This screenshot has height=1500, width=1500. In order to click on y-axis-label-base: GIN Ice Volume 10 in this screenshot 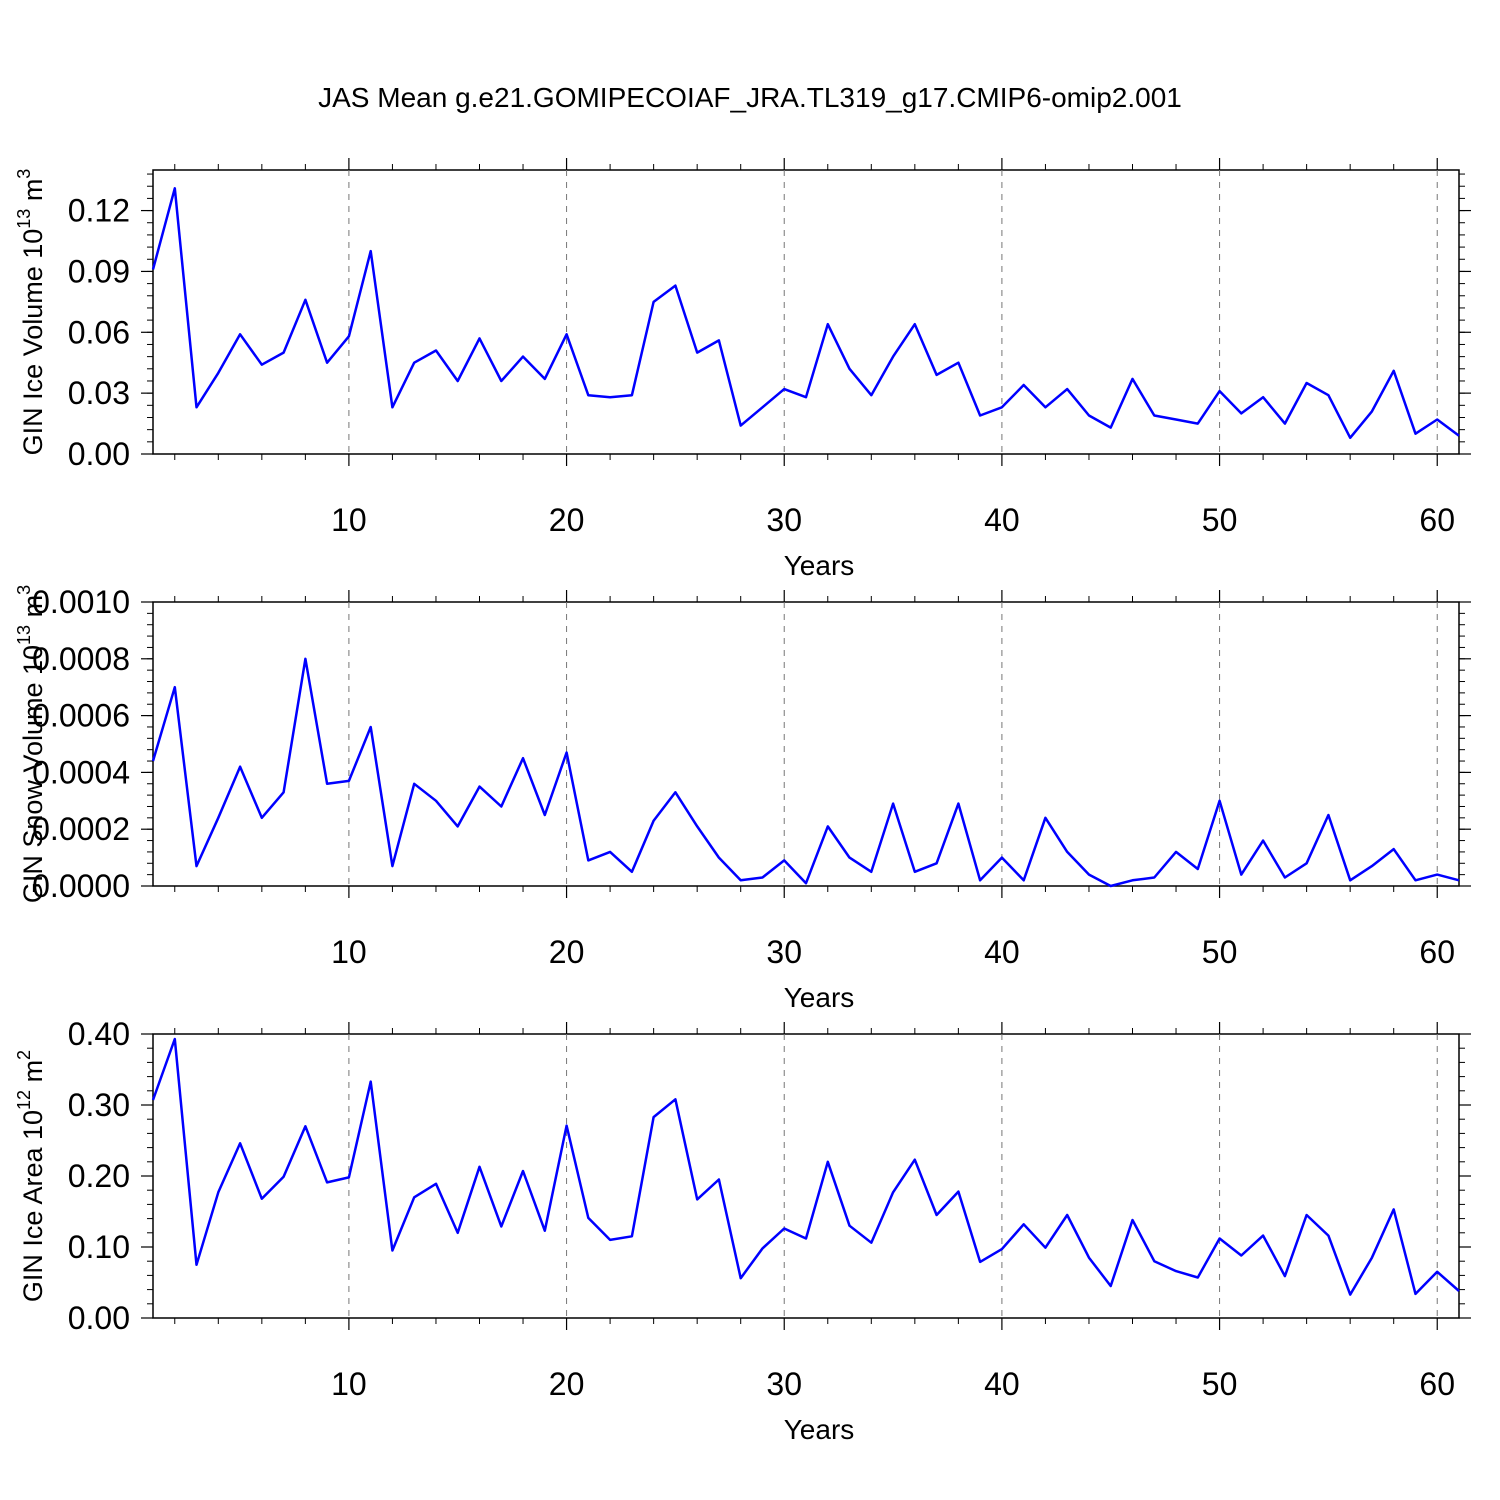, I will do `click(33, 342)`.